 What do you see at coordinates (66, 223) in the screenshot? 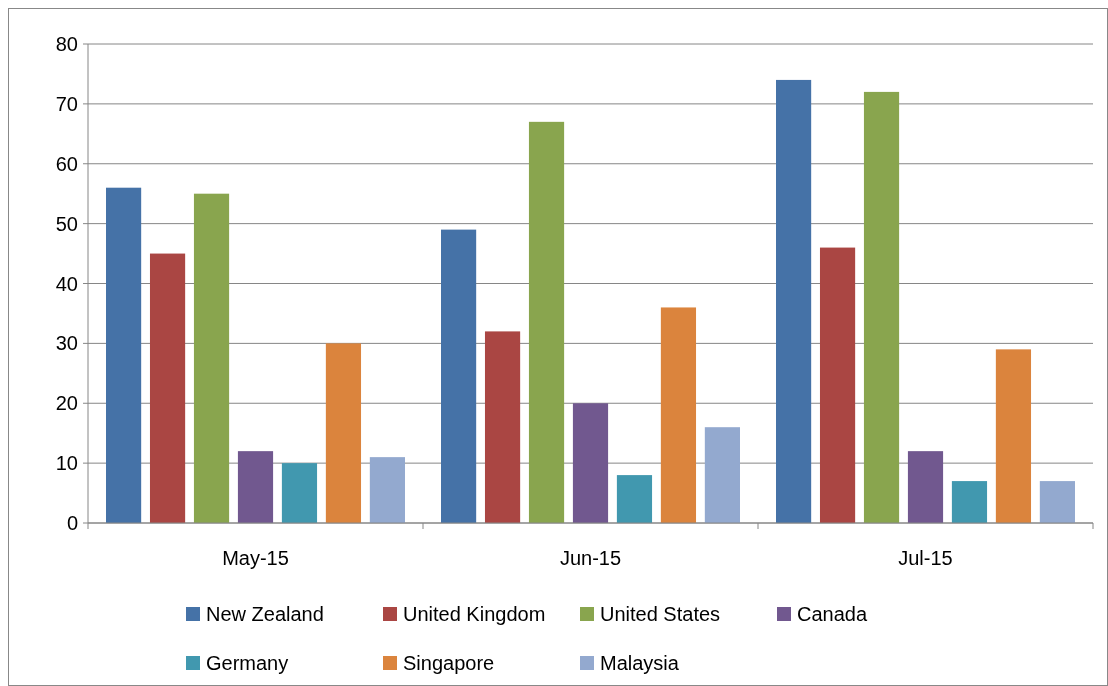
I see `y-tick-label: 50` at bounding box center [66, 223].